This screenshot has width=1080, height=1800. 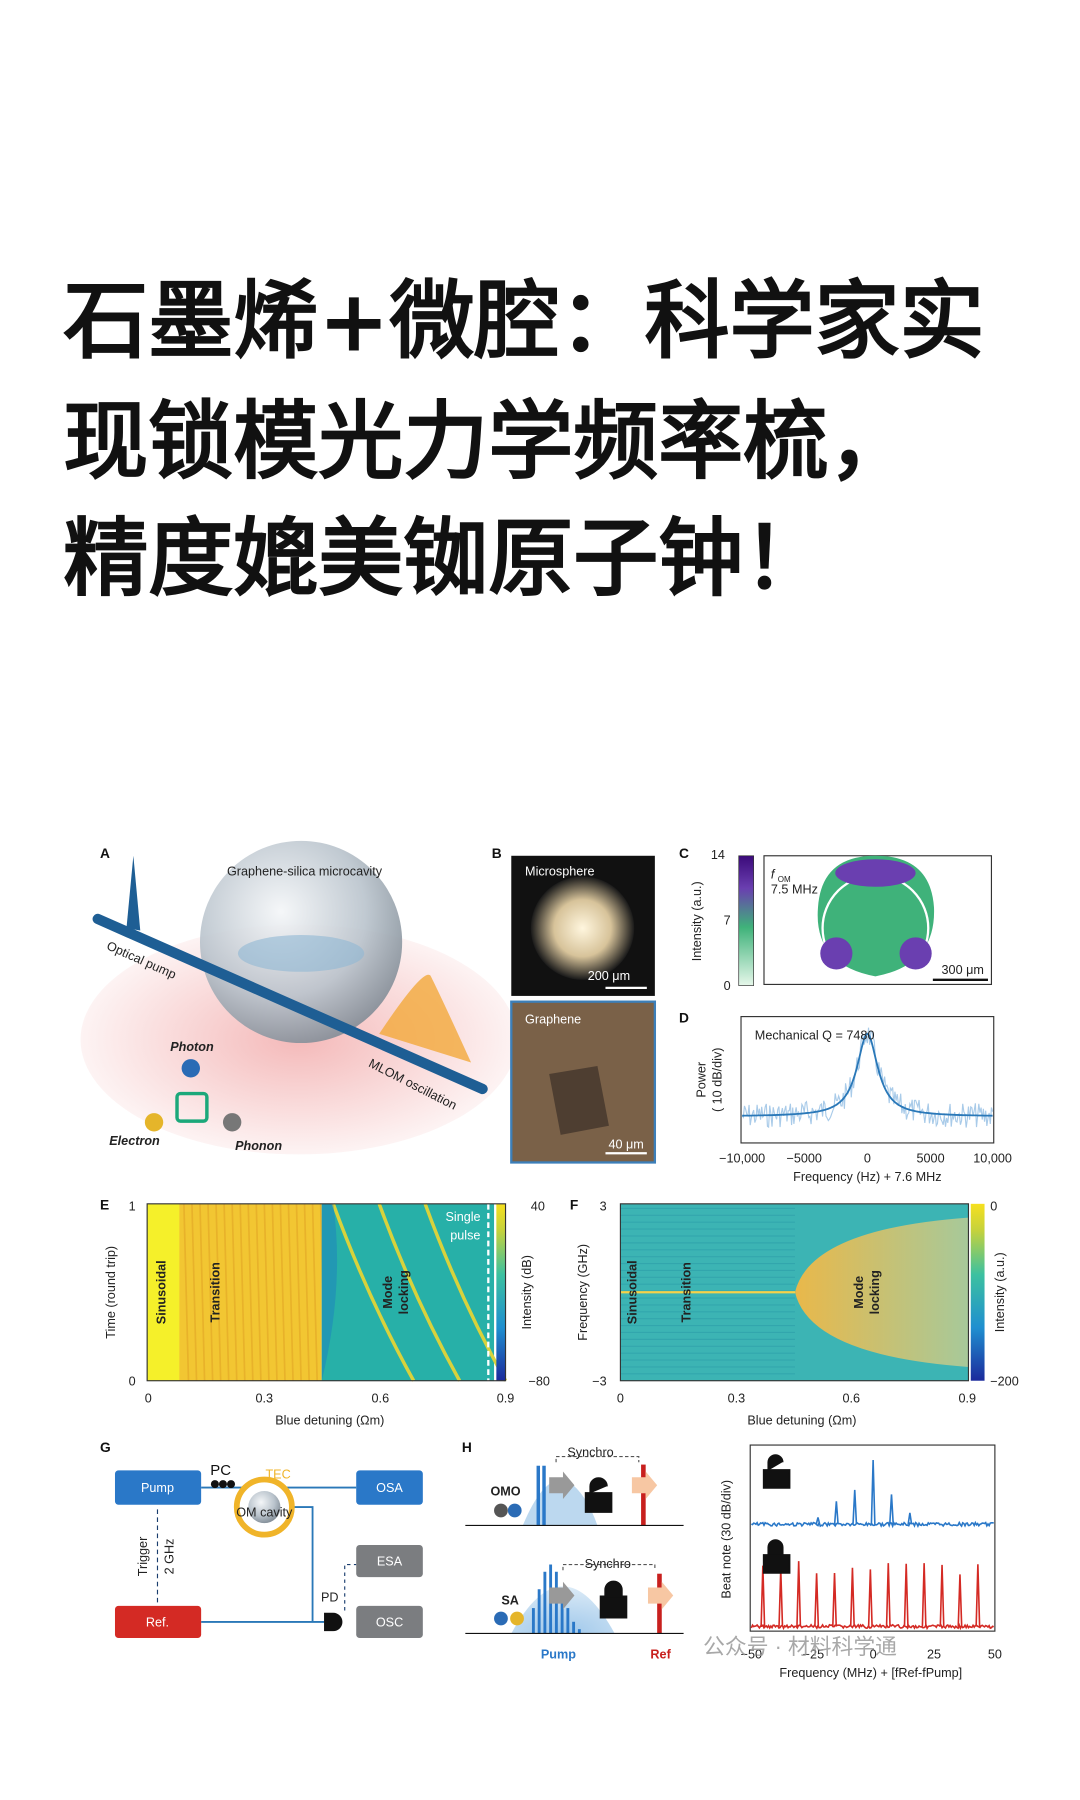 I want to click on panel-label: B, so click(x=497, y=853).